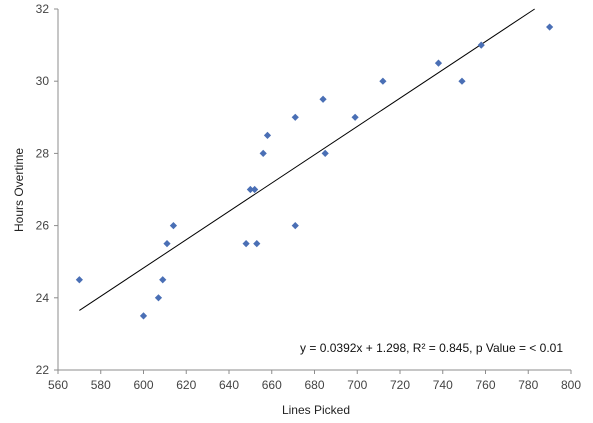 The width and height of the screenshot is (593, 423). I want to click on y-tick-label: 26, so click(43, 226).